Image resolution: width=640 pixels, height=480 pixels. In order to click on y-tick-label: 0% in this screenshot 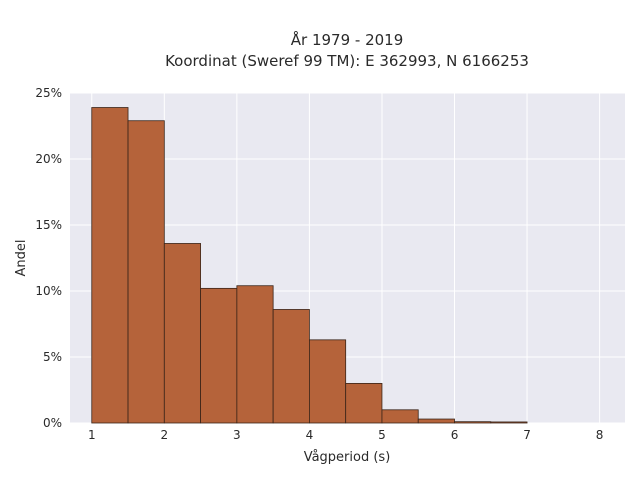, I will do `click(52, 423)`.